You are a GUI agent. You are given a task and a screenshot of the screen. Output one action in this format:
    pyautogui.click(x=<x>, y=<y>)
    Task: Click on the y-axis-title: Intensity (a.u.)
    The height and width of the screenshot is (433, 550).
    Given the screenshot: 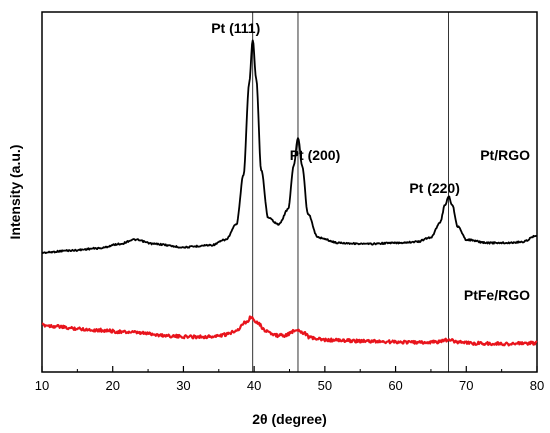 What is the action you would take?
    pyautogui.click(x=15, y=192)
    